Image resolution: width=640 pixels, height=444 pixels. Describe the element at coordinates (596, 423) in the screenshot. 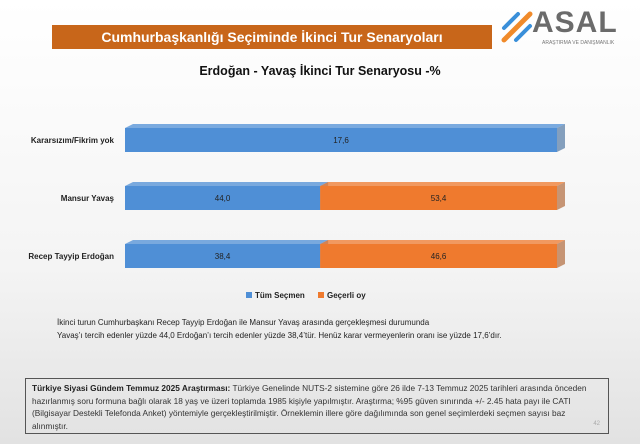

I see `page-number: 42` at that location.